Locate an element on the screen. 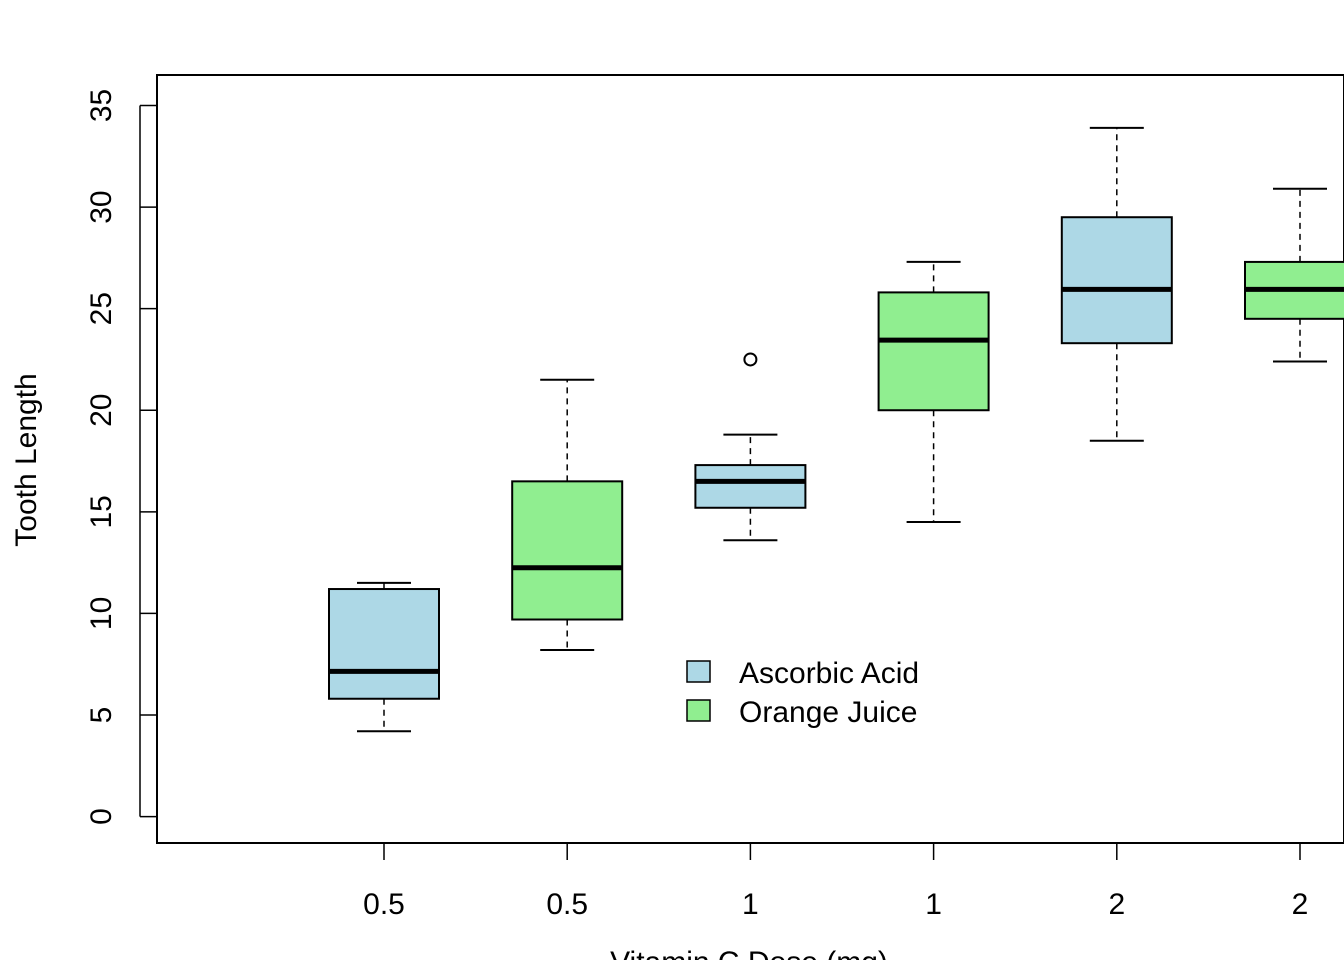  y-tick-label: 25 is located at coordinates (101, 308).